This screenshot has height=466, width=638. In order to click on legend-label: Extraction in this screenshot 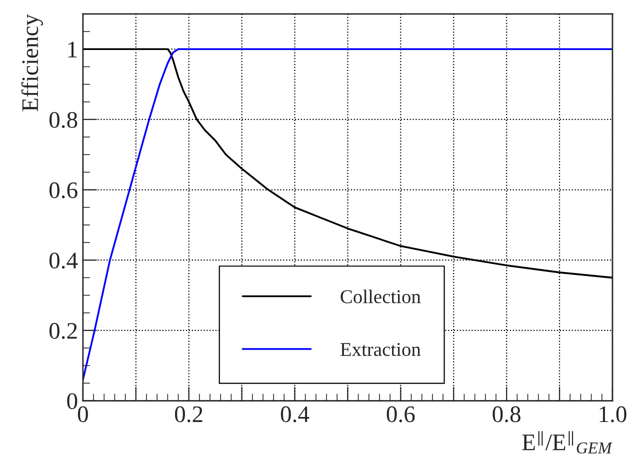, I will do `click(380, 349)`.